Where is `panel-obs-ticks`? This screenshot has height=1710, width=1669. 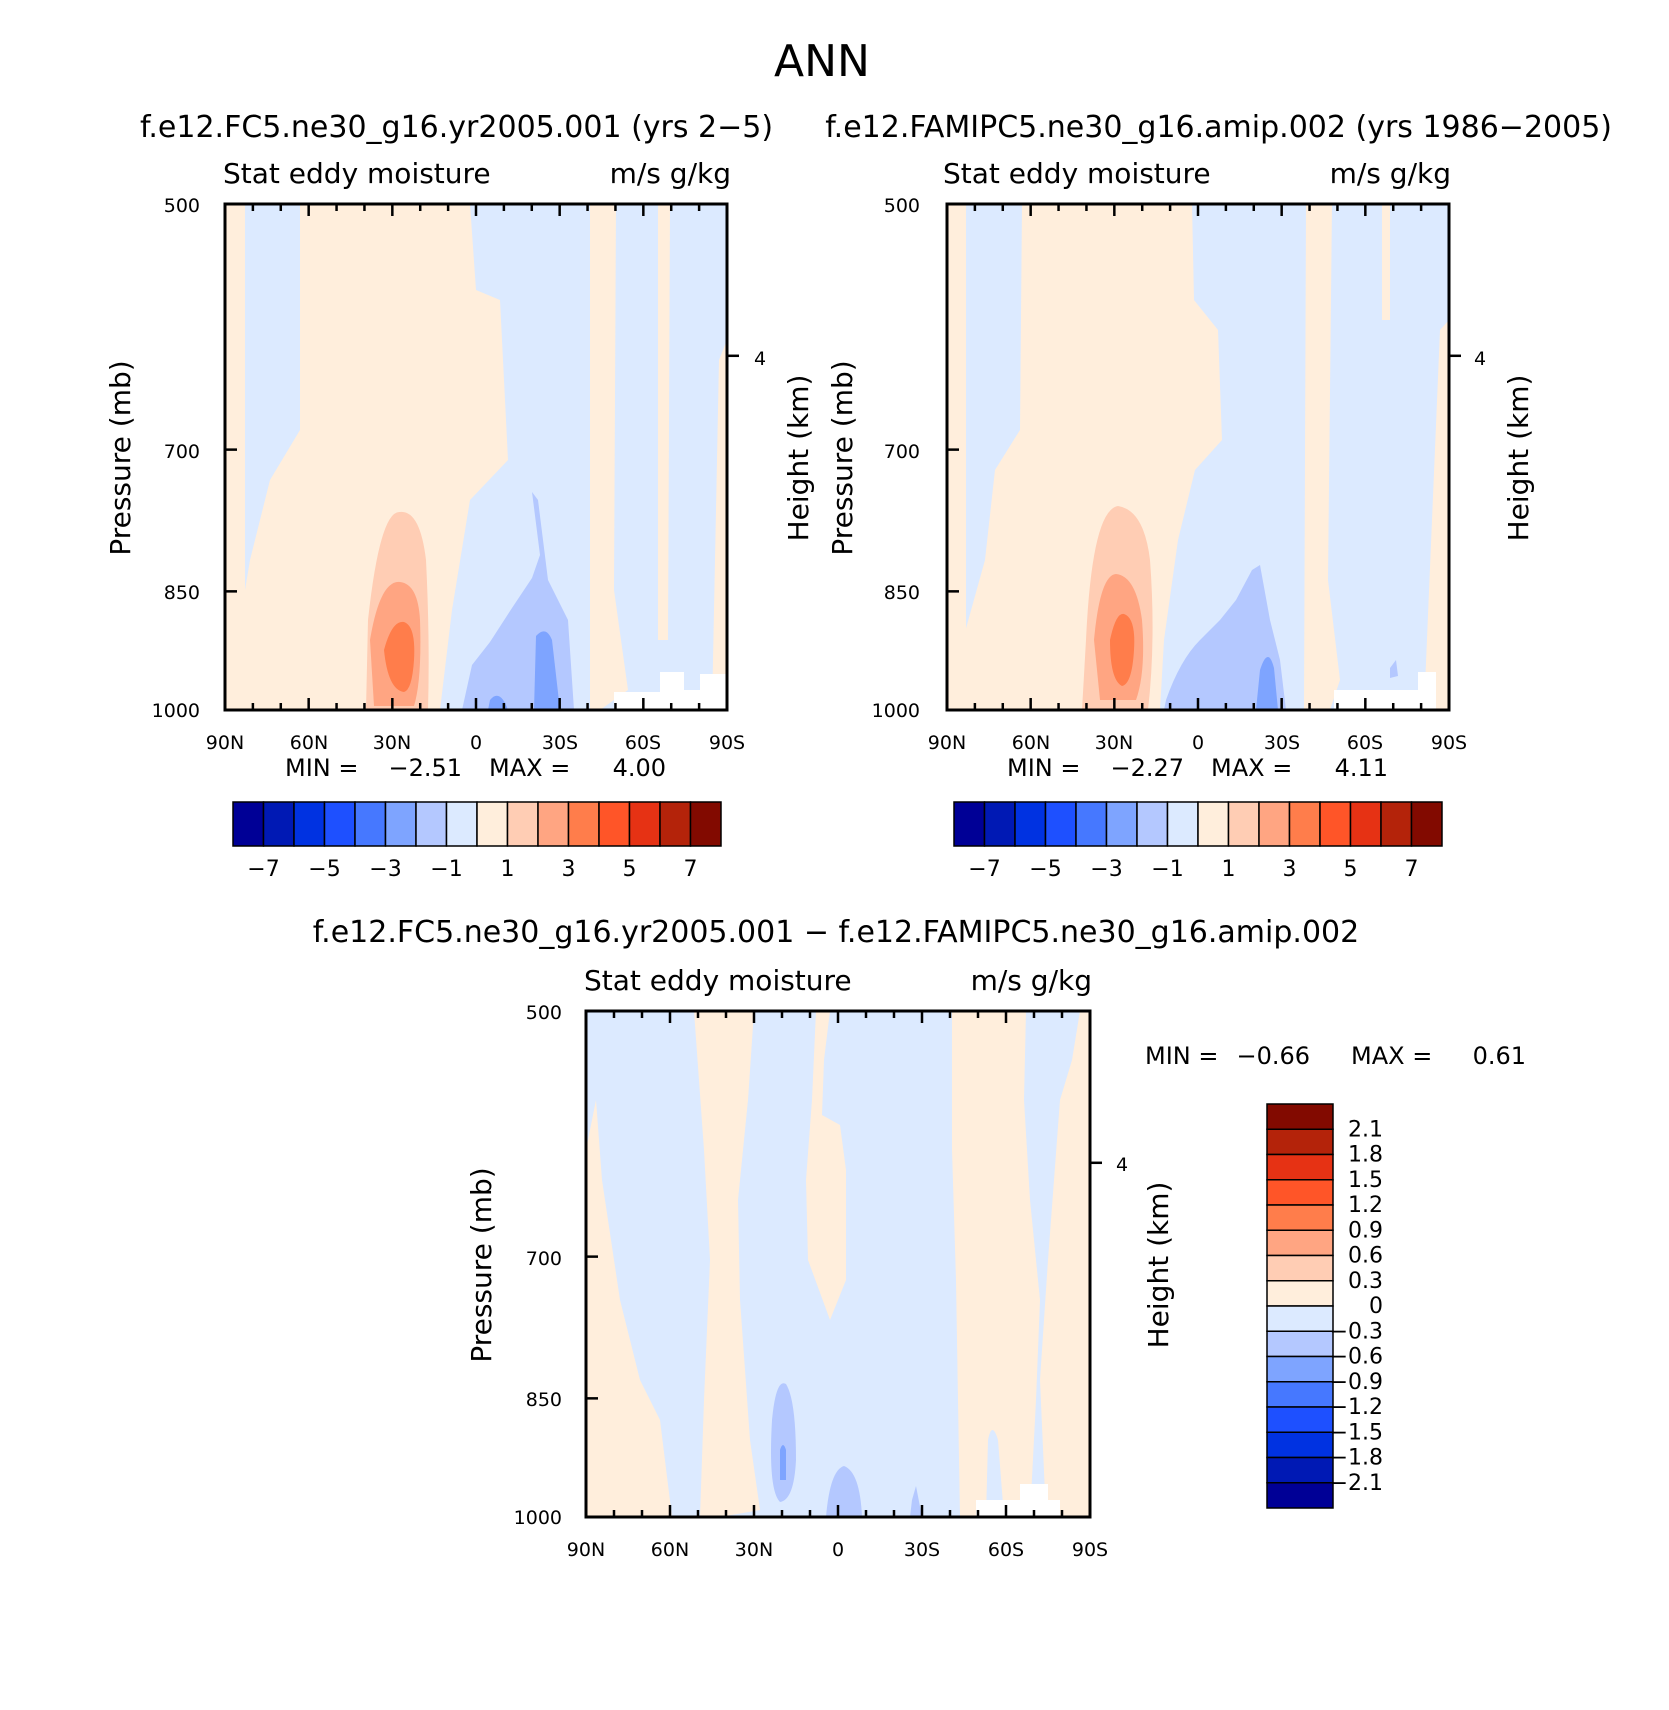
panel-obs-ticks is located at coordinates (1203, 457).